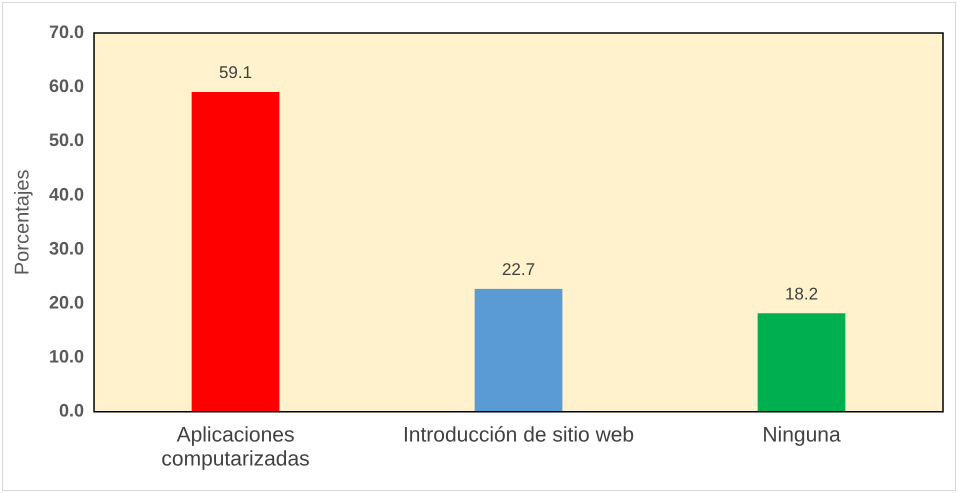 This screenshot has width=958, height=493. Describe the element at coordinates (23, 223) in the screenshot. I see `y-axis-title: Porcentajes` at that location.